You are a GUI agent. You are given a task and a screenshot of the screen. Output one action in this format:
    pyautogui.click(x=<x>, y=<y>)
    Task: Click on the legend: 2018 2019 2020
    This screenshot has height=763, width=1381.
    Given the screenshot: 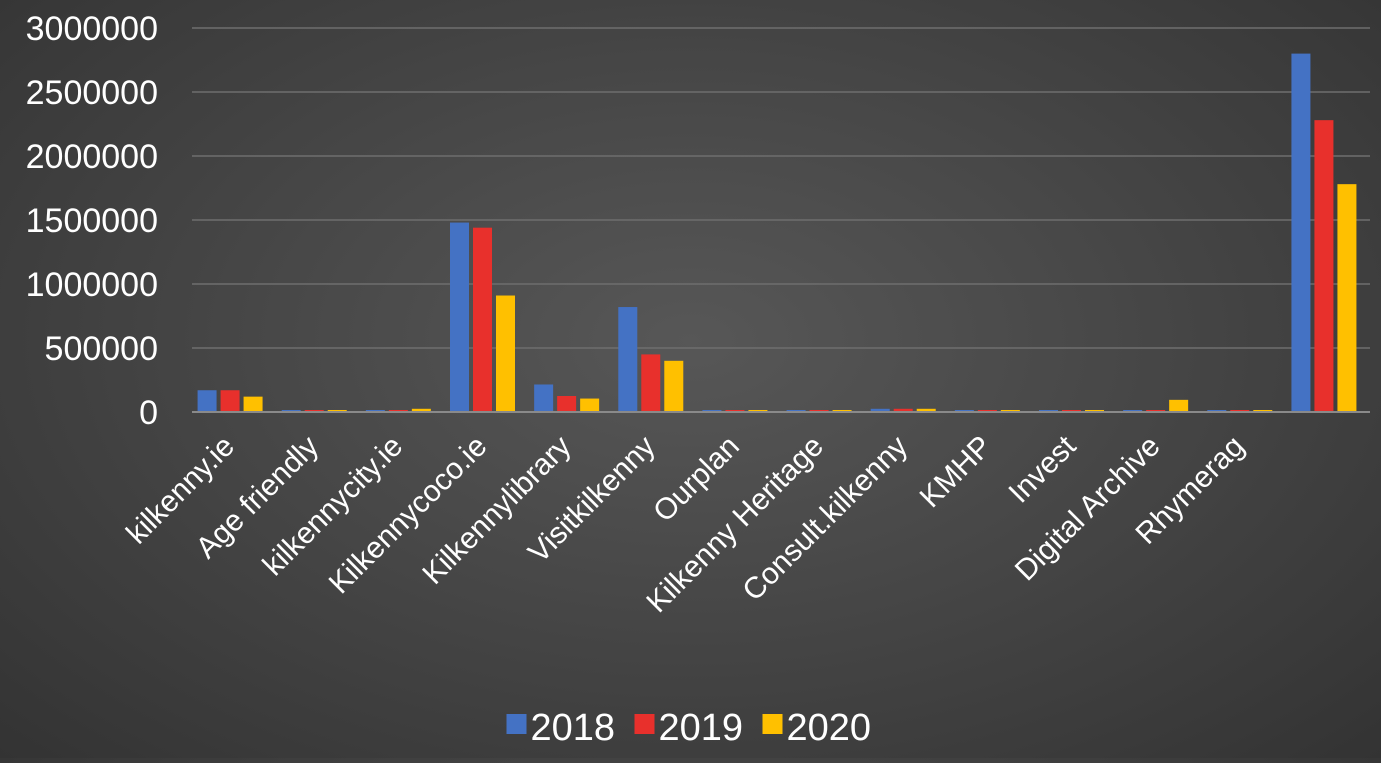 What is the action you would take?
    pyautogui.click(x=689, y=728)
    